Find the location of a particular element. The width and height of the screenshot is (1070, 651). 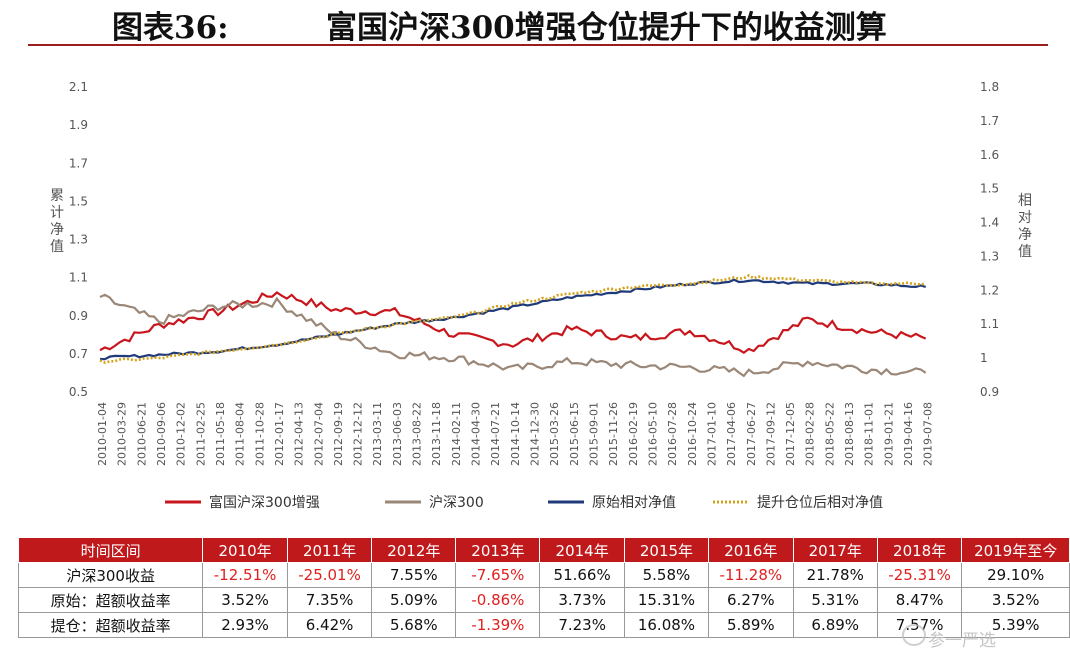

x-tick-label: 2012-04-13 is located at coordinates (299, 434).